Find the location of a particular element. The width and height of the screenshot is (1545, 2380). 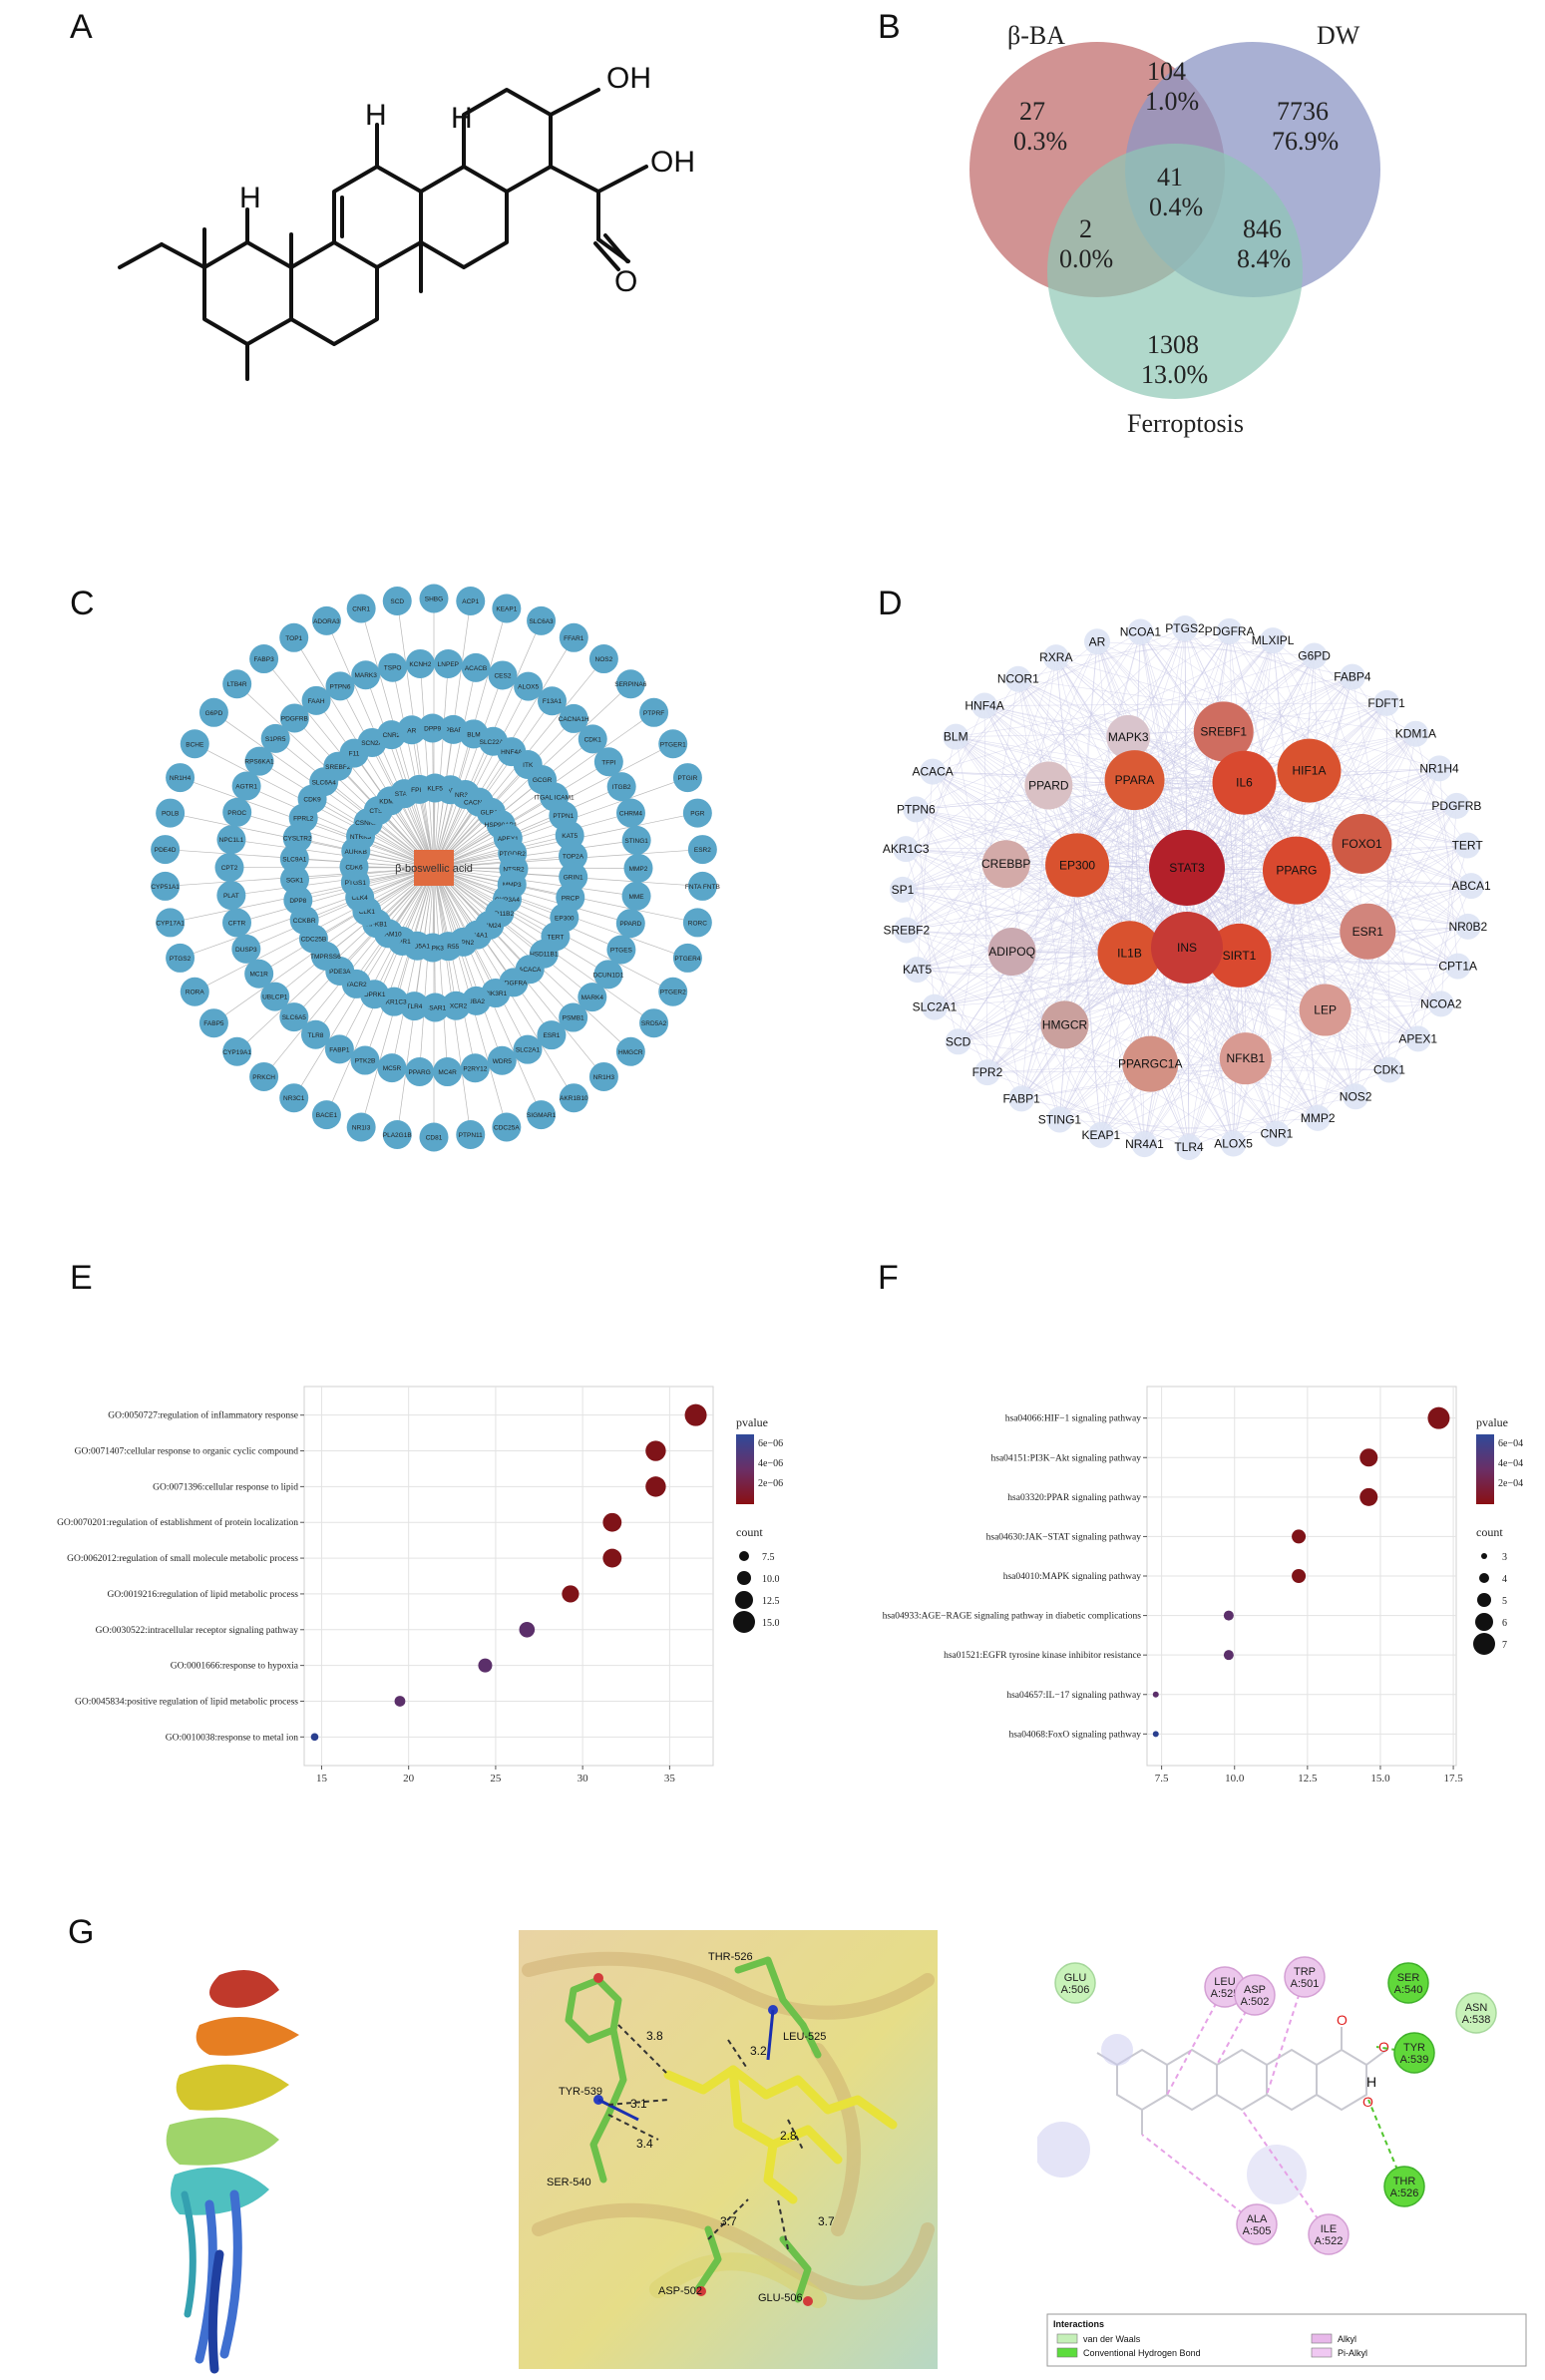

target-node-f13a1: F13A1 is located at coordinates (553, 701).